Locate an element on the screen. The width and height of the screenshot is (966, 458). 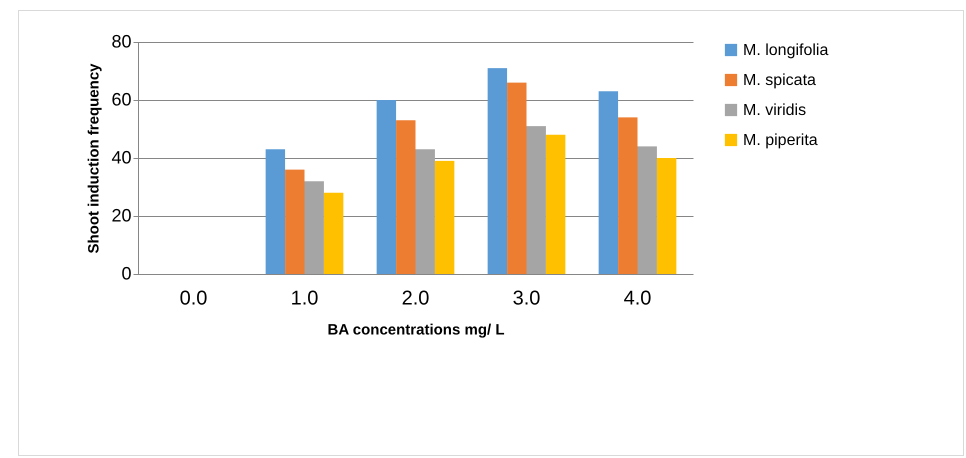
y-tick-label: 0 is located at coordinates (126, 274).